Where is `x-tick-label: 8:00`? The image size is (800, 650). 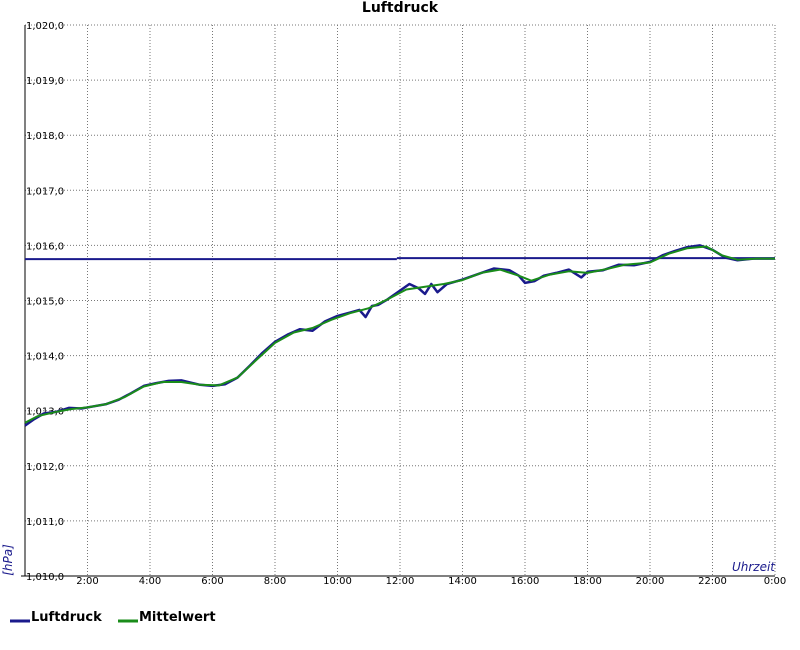 x-tick-label: 8:00 is located at coordinates (275, 581).